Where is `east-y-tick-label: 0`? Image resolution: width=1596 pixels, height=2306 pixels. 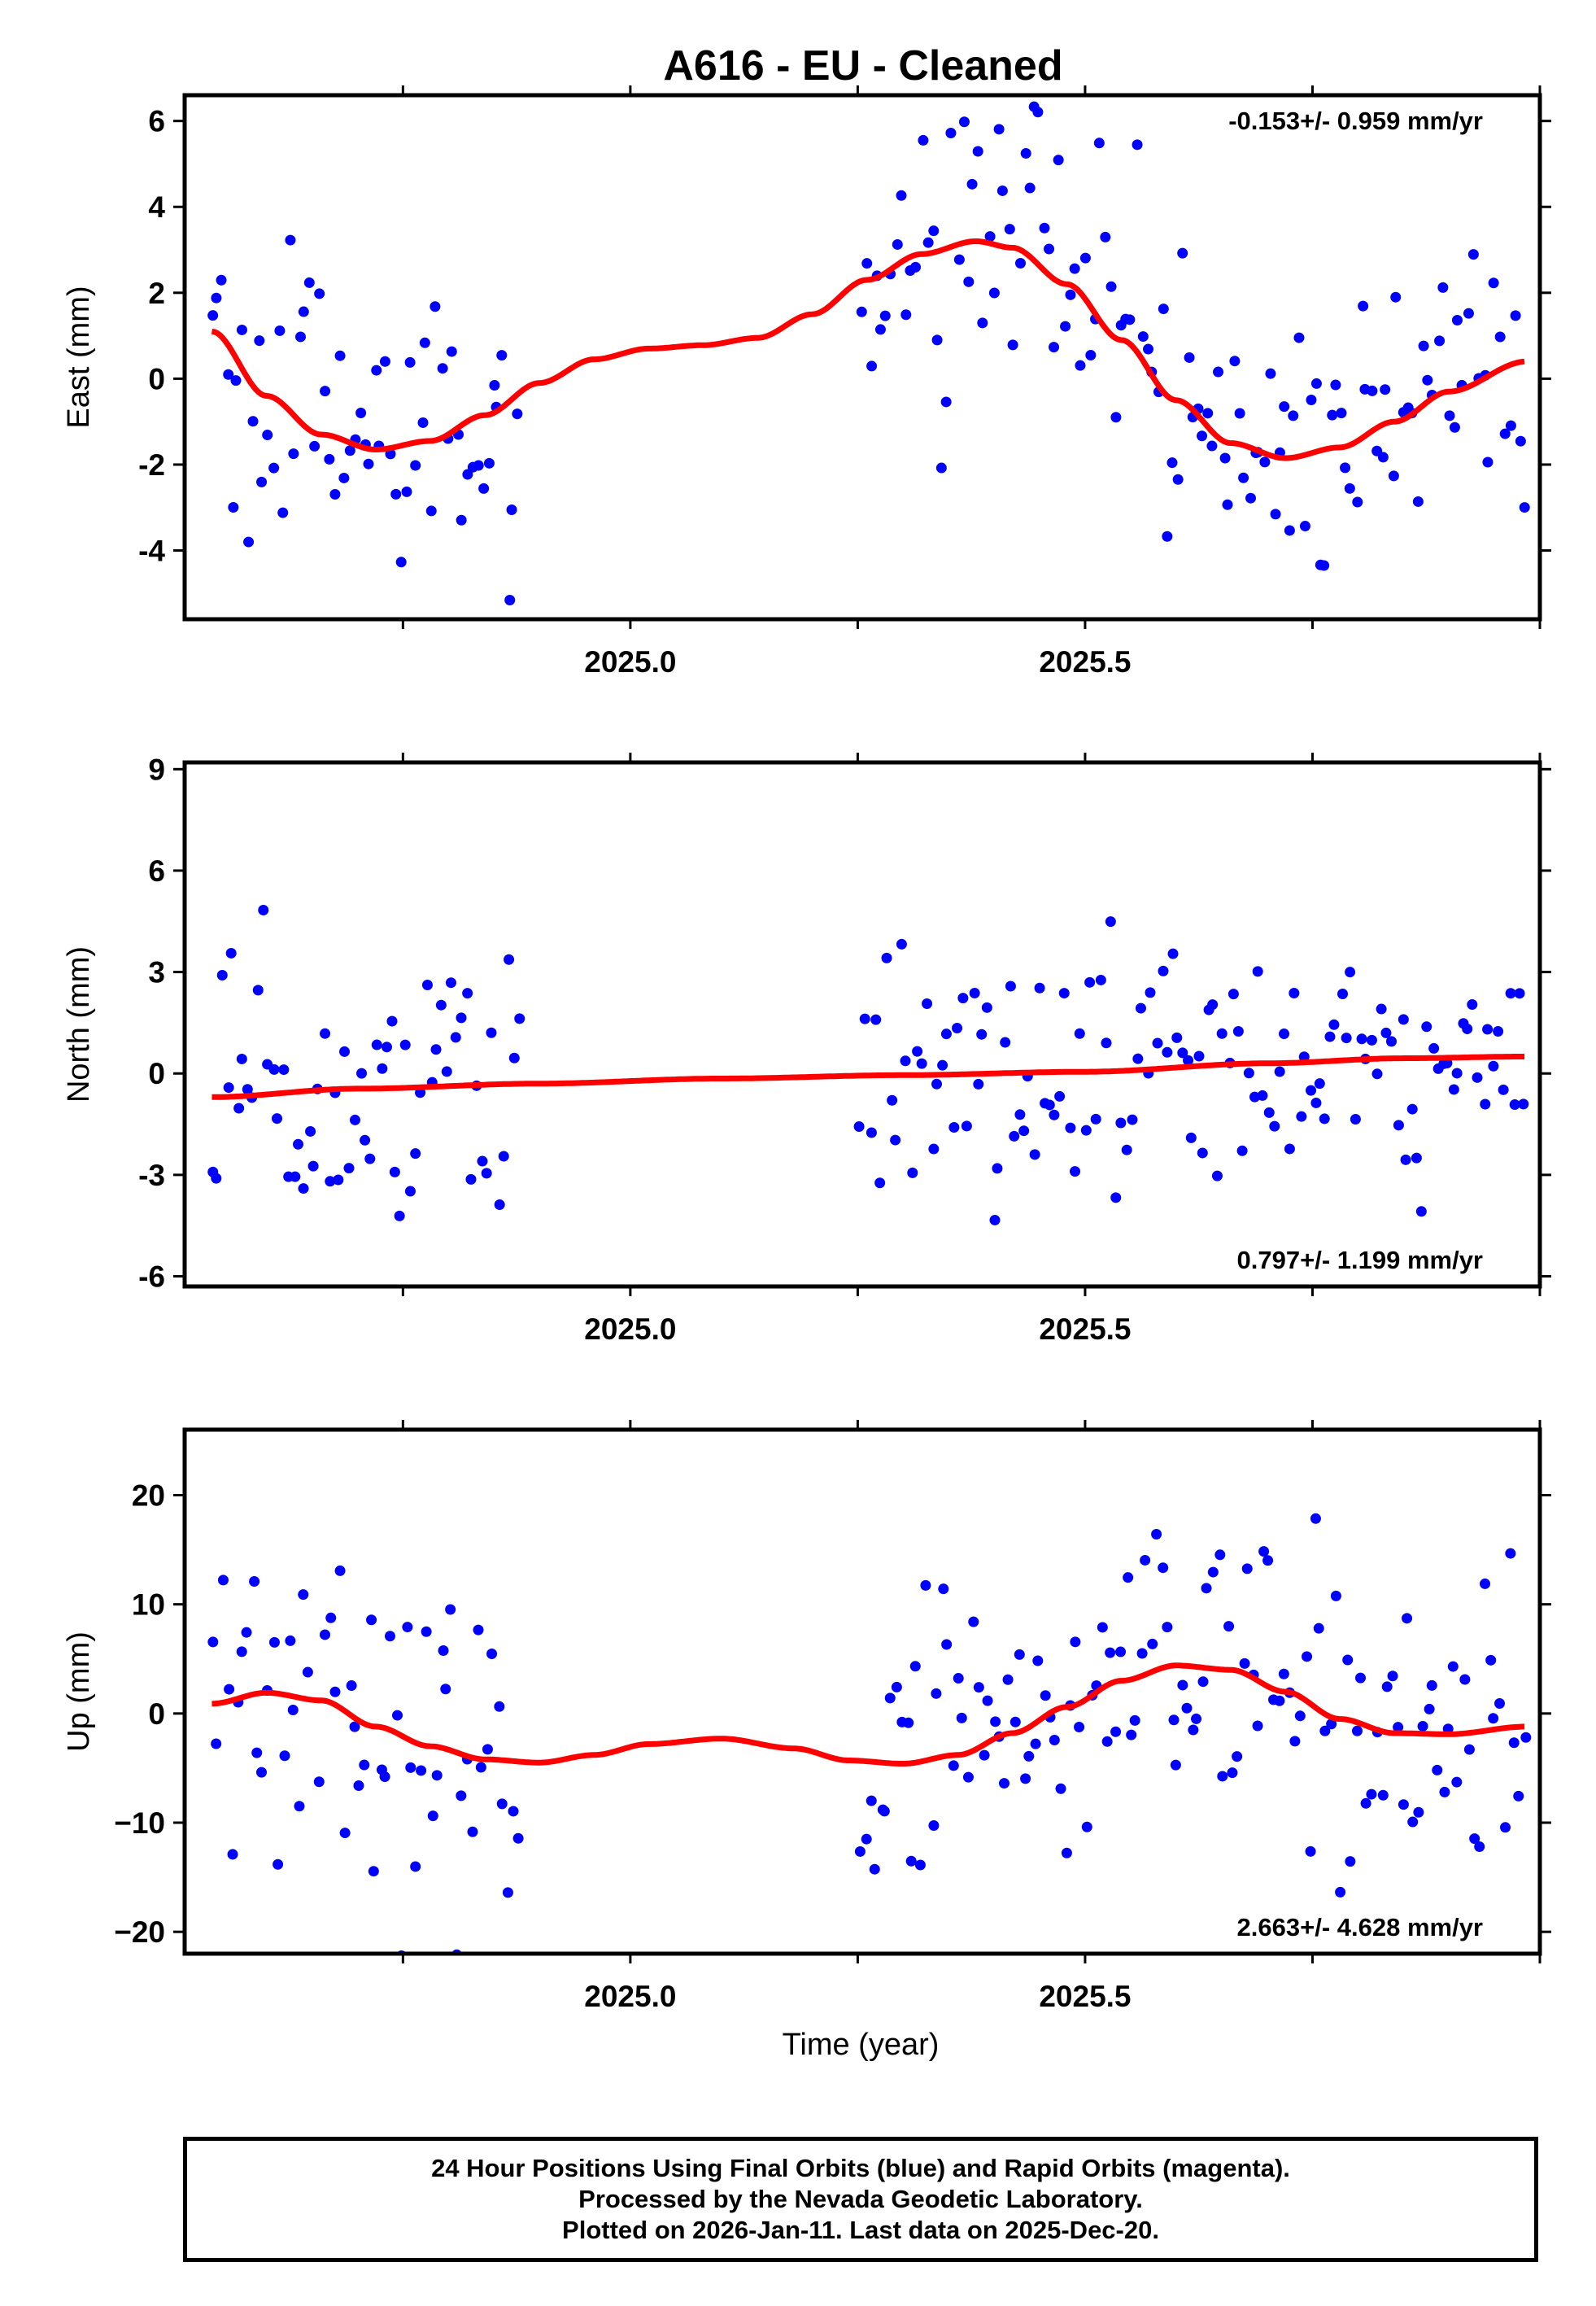 east-y-tick-label: 0 is located at coordinates (156, 378).